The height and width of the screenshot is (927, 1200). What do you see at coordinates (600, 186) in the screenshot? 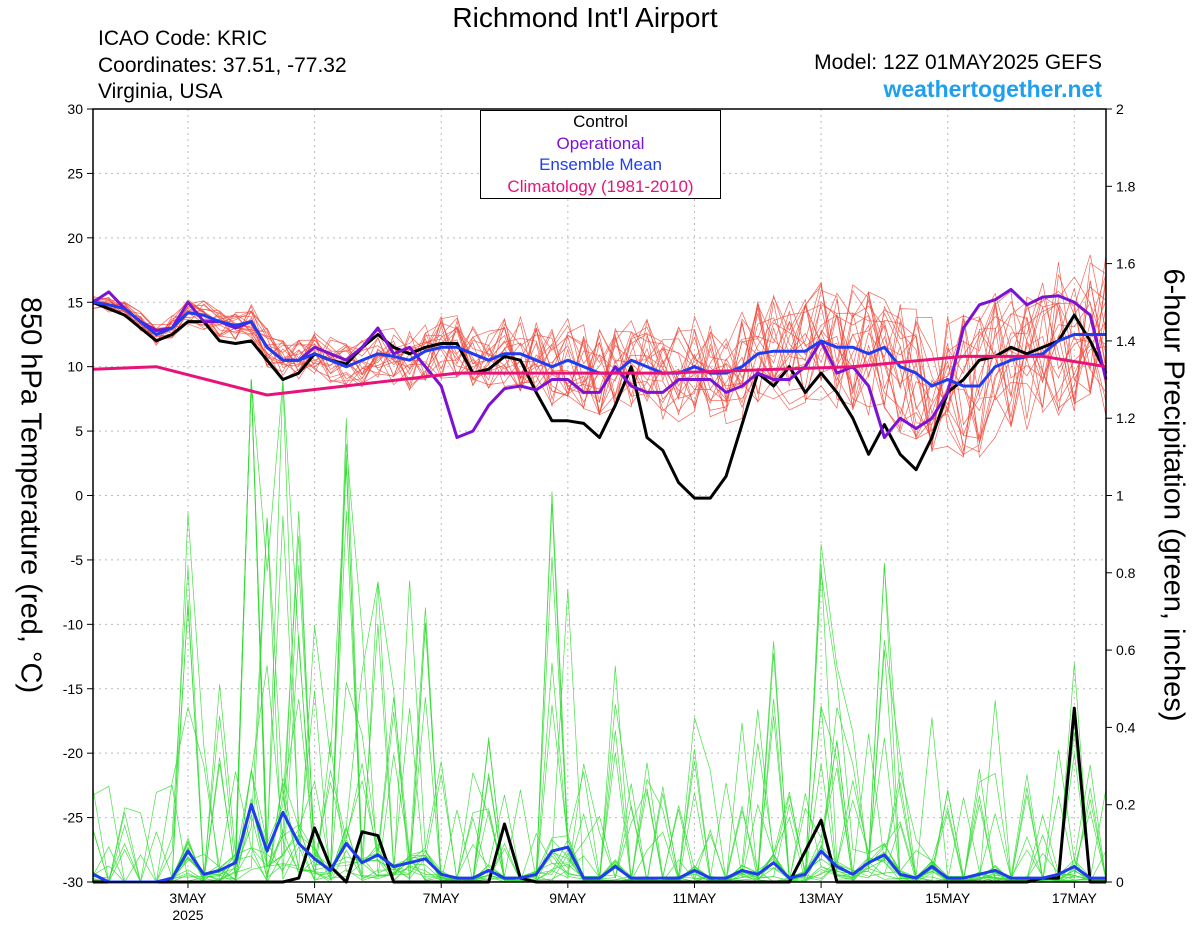
I see `legend-climatology: Climatology (1981-2010)` at bounding box center [600, 186].